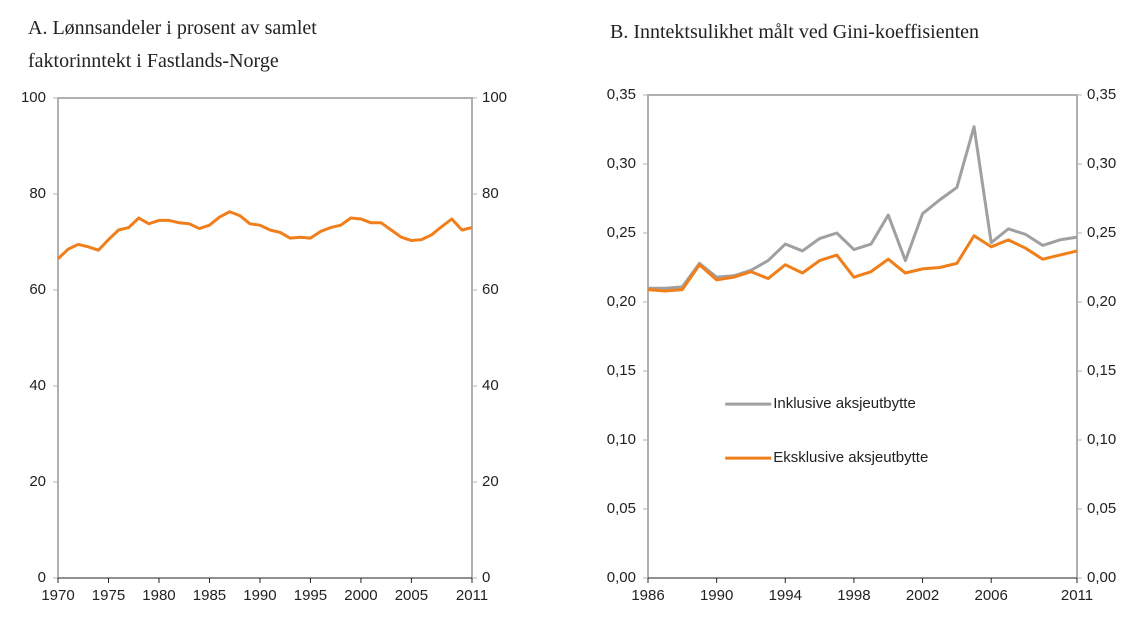 This screenshot has width=1132, height=618. I want to click on y-tick-label: 0,00, so click(621, 577).